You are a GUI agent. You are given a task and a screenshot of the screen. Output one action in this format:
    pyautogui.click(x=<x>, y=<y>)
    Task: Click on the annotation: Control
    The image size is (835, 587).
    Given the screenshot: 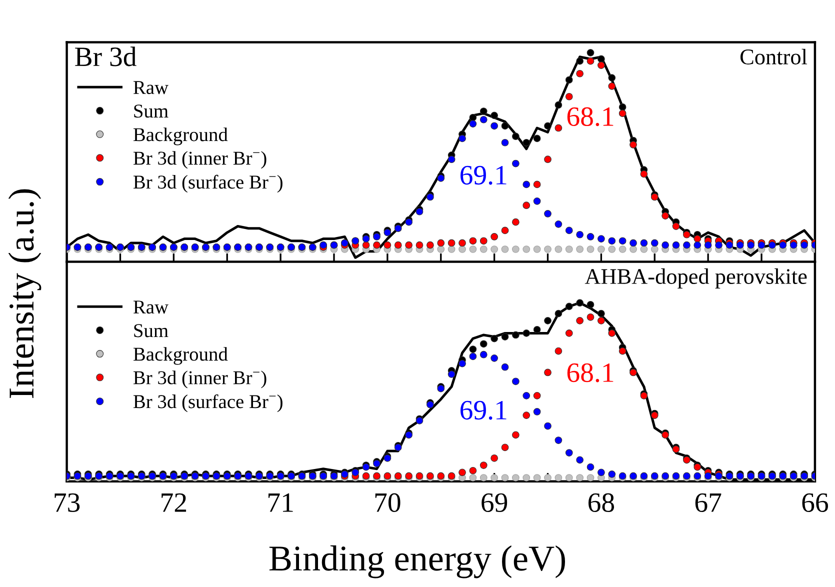 What is the action you would take?
    pyautogui.click(x=774, y=56)
    